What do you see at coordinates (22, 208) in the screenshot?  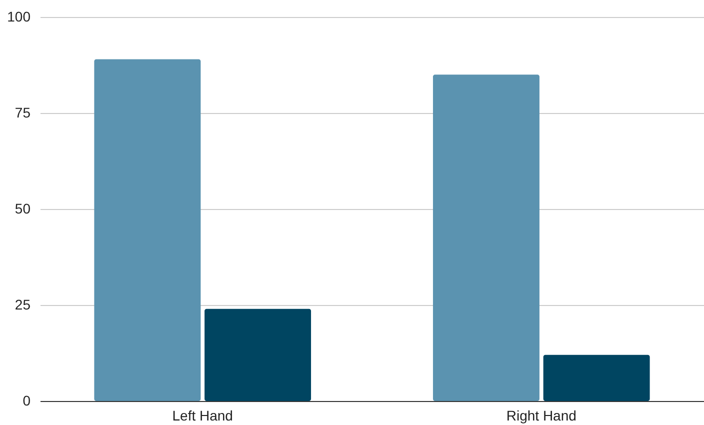 I see `y-tick-label: 50` at bounding box center [22, 208].